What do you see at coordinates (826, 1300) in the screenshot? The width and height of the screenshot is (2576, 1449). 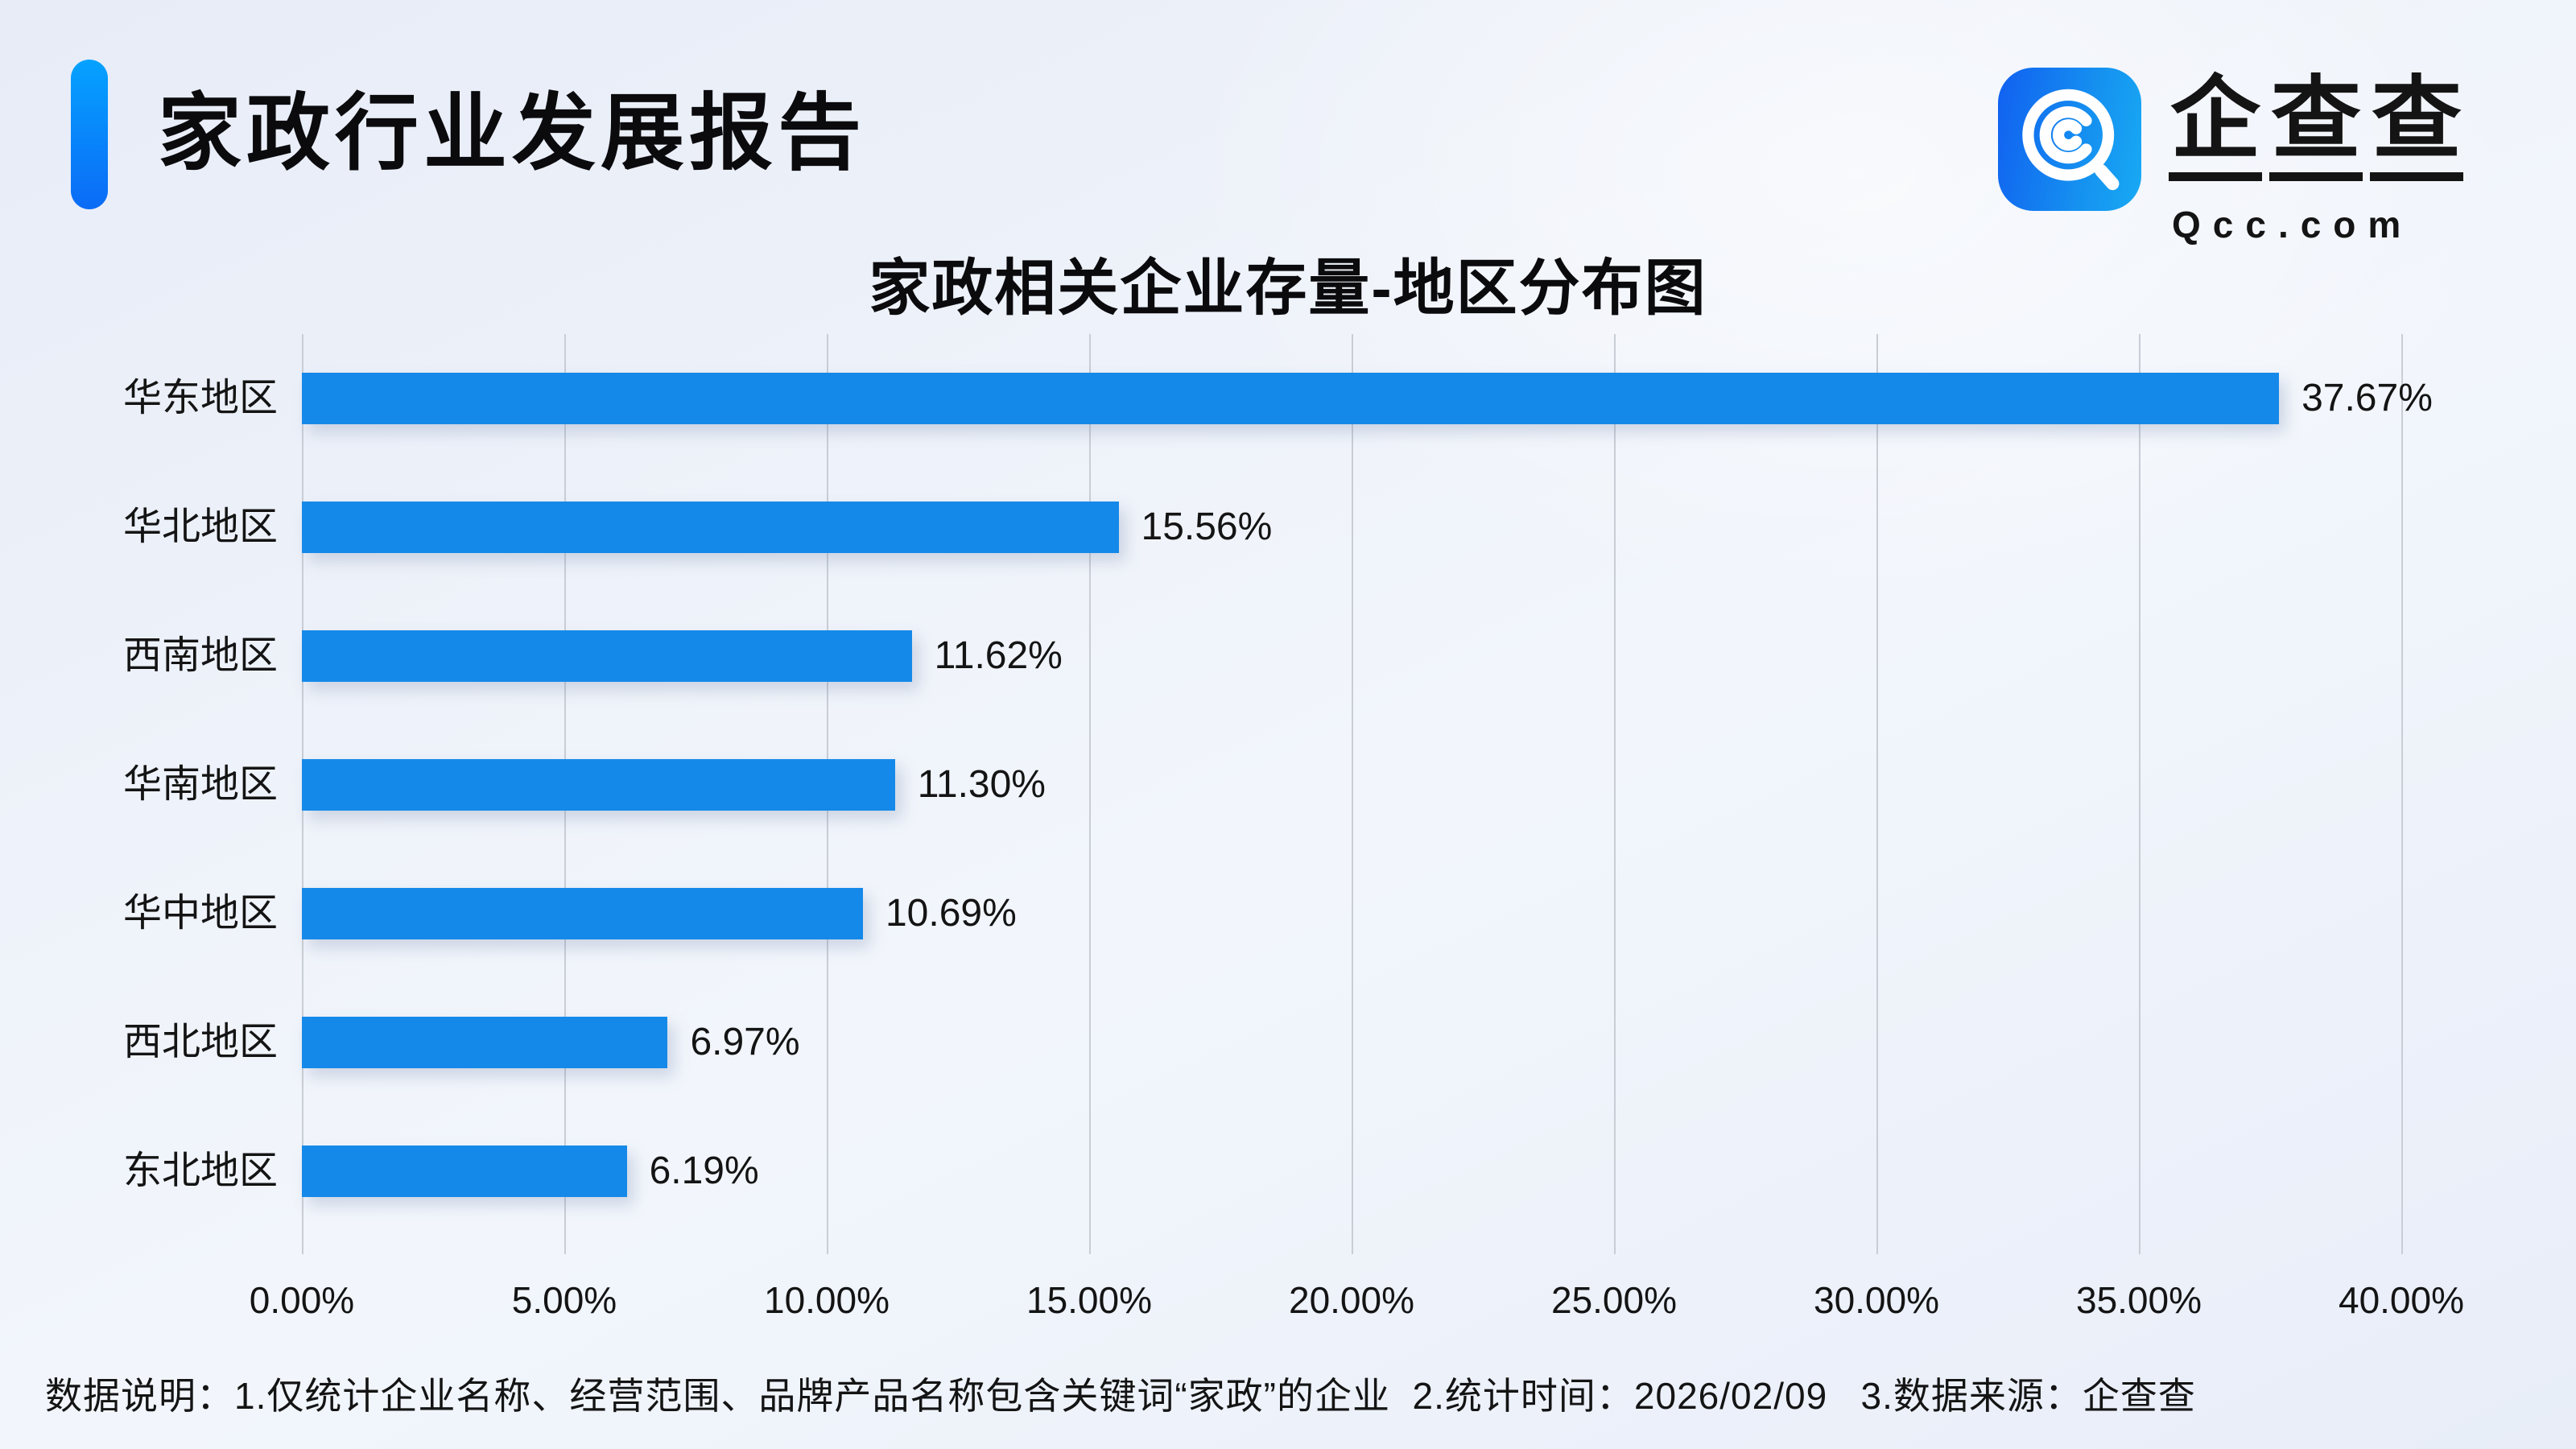 I see `x-tick-label: 10.00%` at bounding box center [826, 1300].